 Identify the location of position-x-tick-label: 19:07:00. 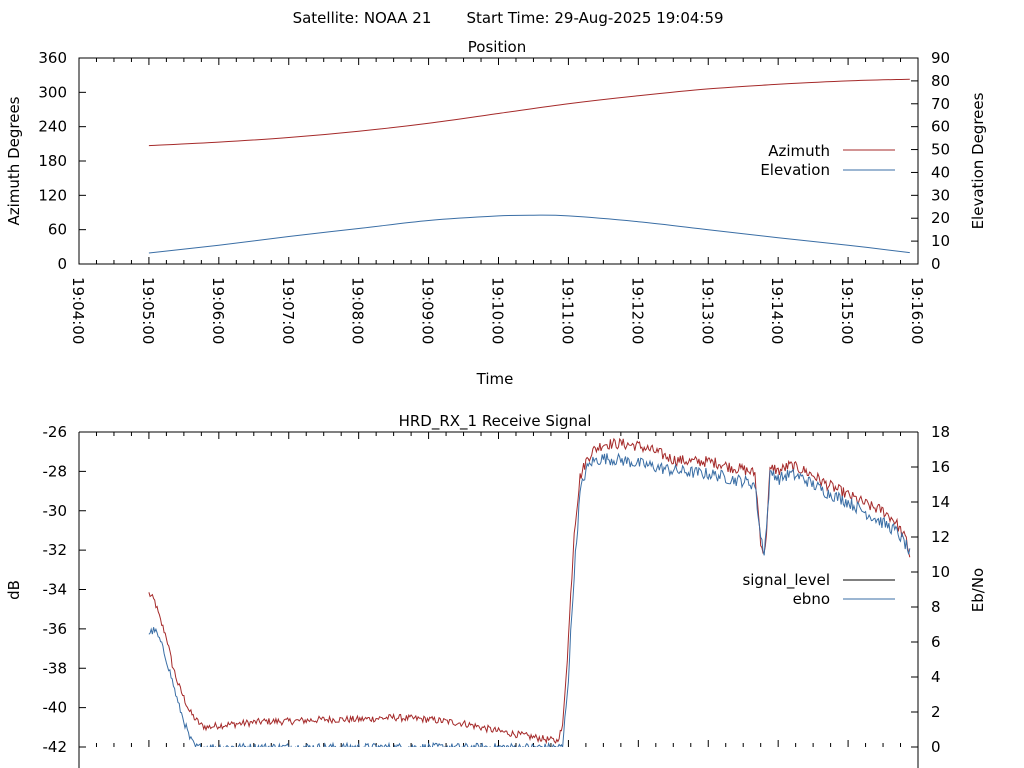
(288, 310).